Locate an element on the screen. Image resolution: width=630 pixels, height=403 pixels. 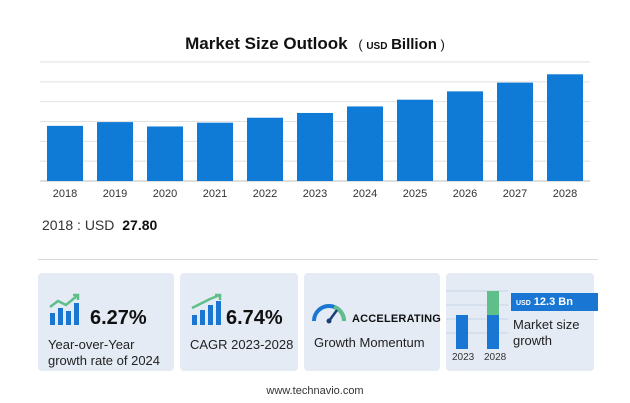
yoy-value: 6.27% is located at coordinates (118, 318).